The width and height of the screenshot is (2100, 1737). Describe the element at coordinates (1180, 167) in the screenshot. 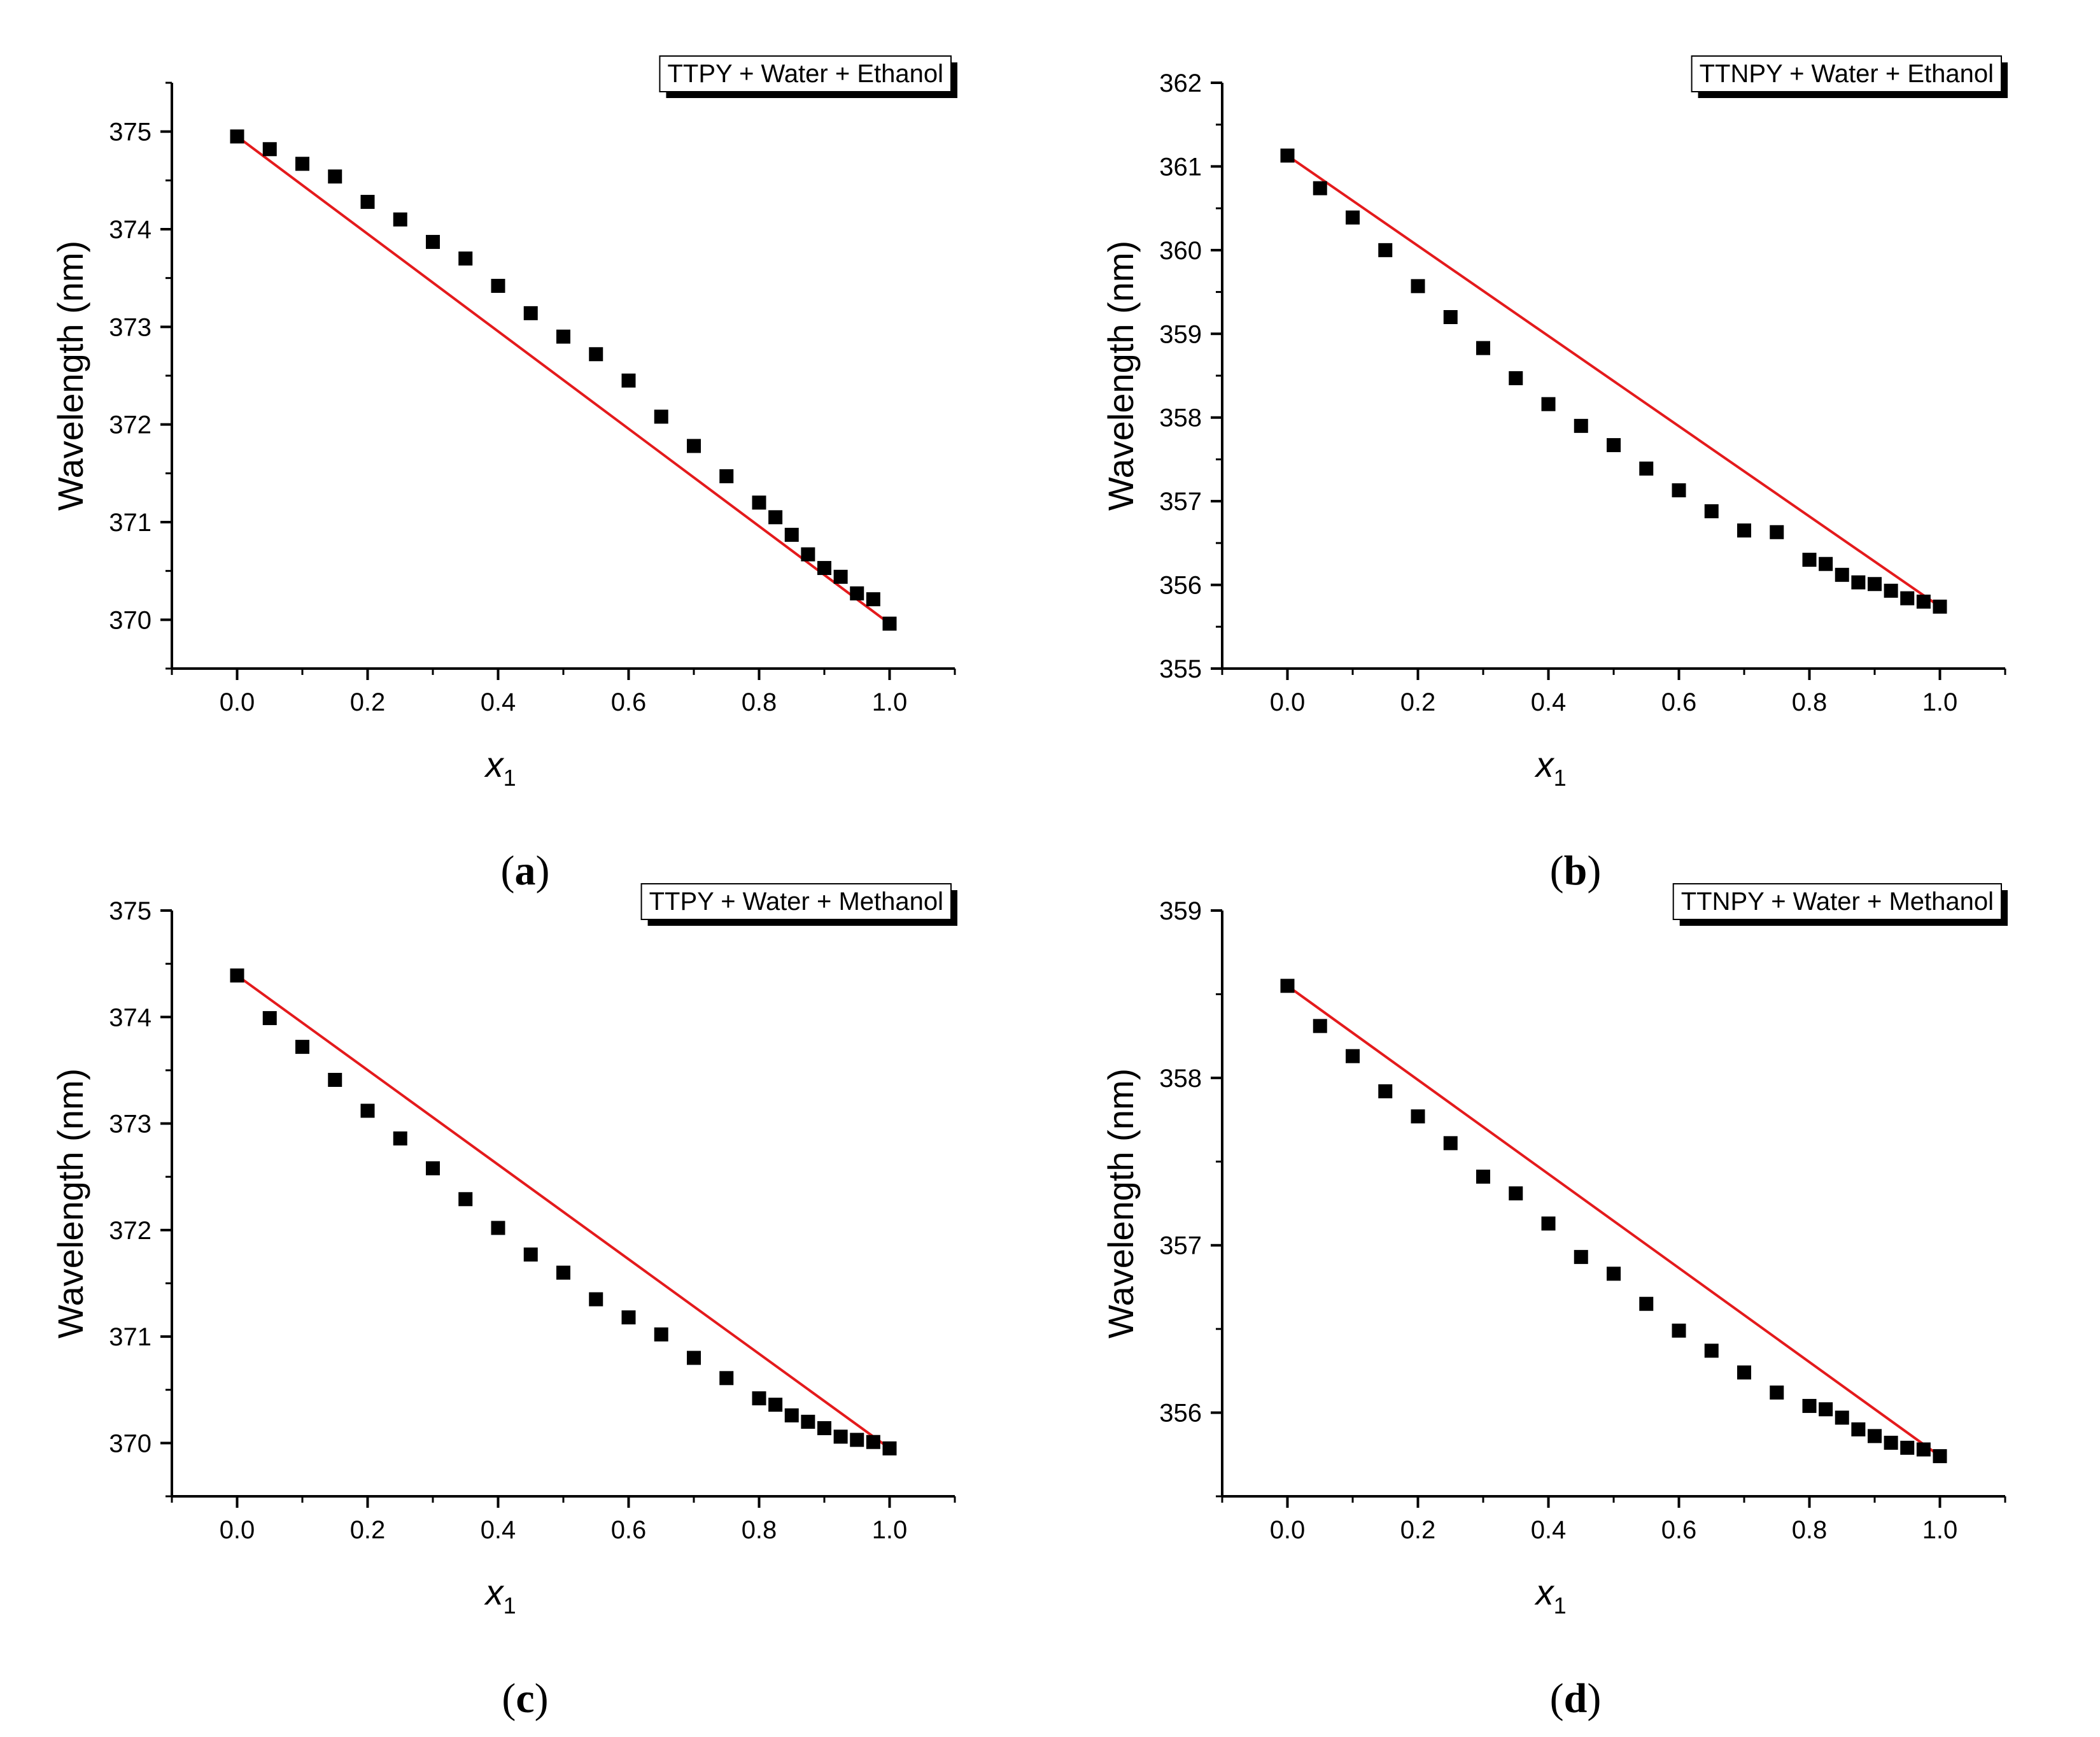

I see `y-tick-label: 361` at that location.